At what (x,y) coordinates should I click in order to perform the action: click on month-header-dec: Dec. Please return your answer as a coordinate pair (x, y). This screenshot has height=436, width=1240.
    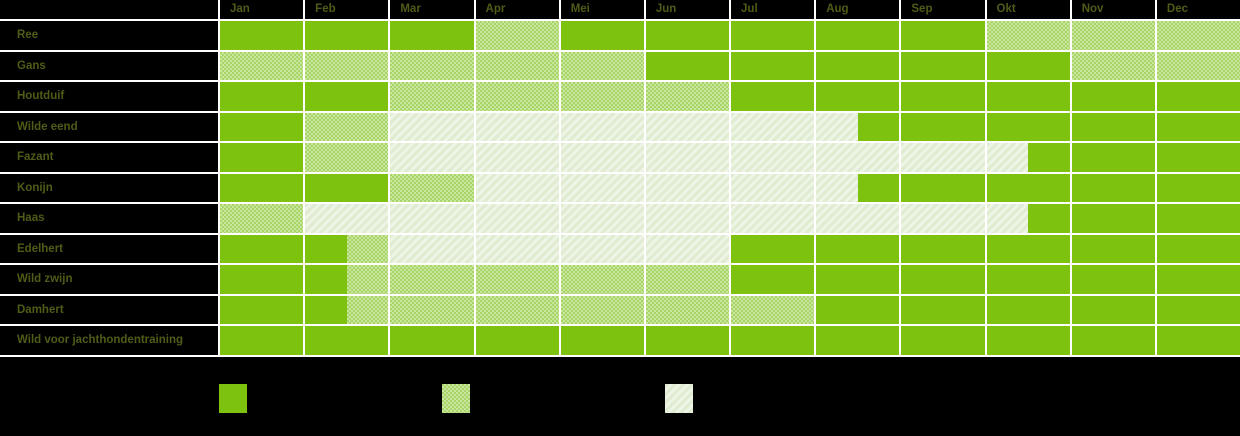
    Looking at the image, I should click on (1197, 9).